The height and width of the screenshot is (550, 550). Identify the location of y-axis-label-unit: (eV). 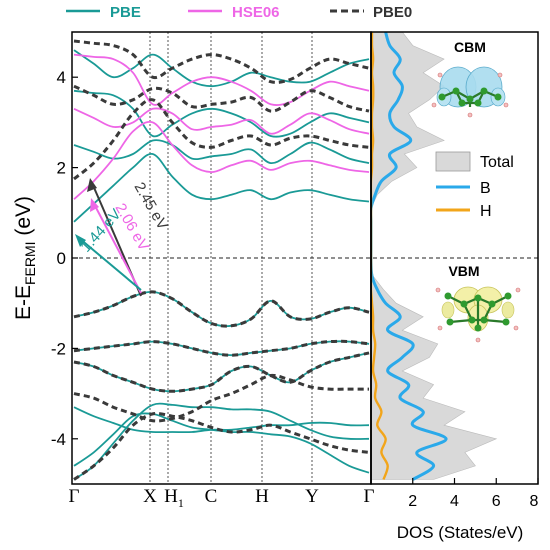
(23, 219).